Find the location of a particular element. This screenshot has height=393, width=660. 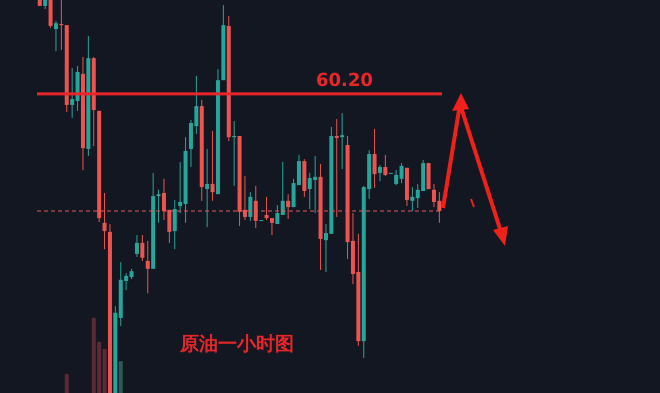

text: 原油一小时图 is located at coordinates (237, 344).